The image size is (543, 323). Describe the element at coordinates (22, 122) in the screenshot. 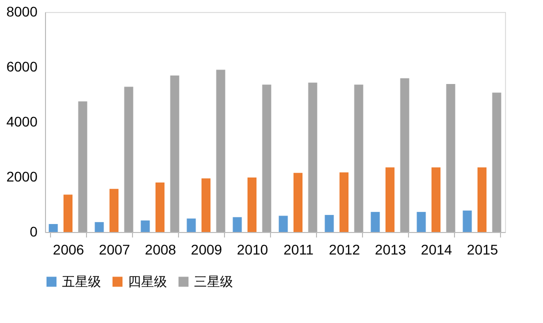

I see `y-tick-label: 4000` at that location.